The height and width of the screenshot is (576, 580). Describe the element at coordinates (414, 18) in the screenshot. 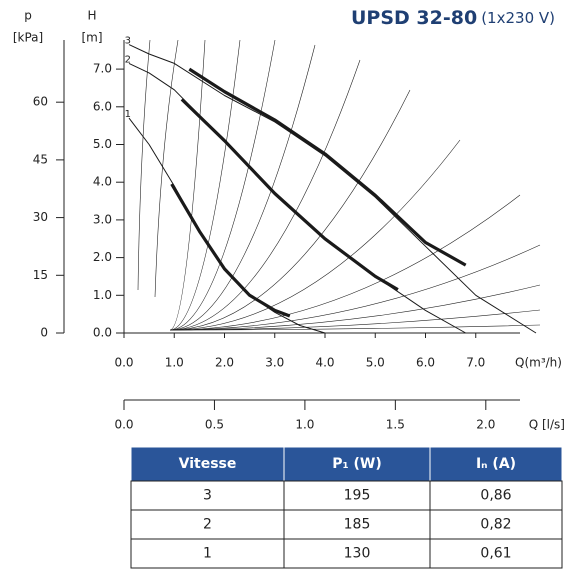

I see `title: UPSD 32-80` at that location.